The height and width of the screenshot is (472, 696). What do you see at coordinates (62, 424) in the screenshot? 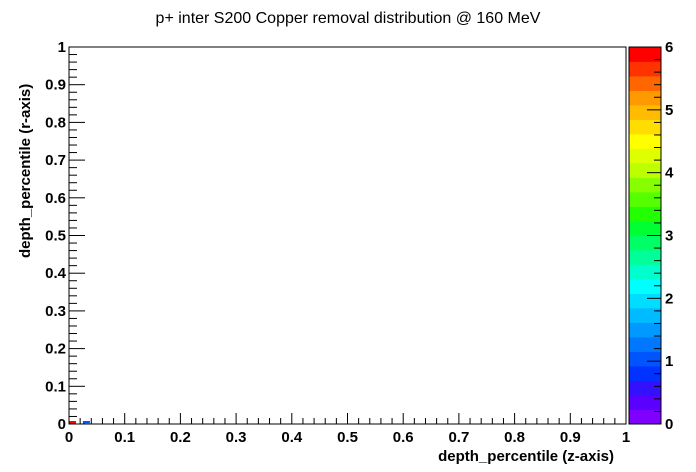
I see `y-tick-label: 0` at bounding box center [62, 424].